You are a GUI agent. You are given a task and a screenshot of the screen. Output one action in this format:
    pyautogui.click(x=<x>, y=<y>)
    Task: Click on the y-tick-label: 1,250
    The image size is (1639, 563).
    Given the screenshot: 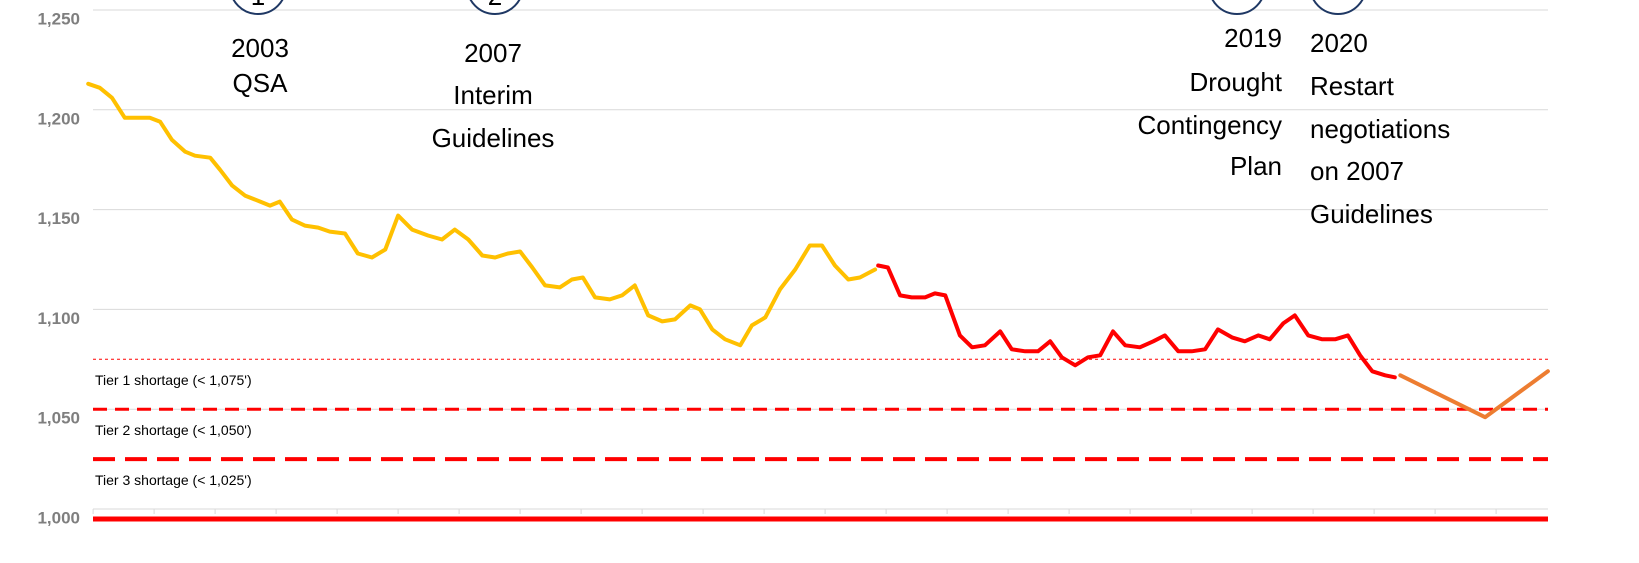 What is the action you would take?
    pyautogui.click(x=58, y=18)
    